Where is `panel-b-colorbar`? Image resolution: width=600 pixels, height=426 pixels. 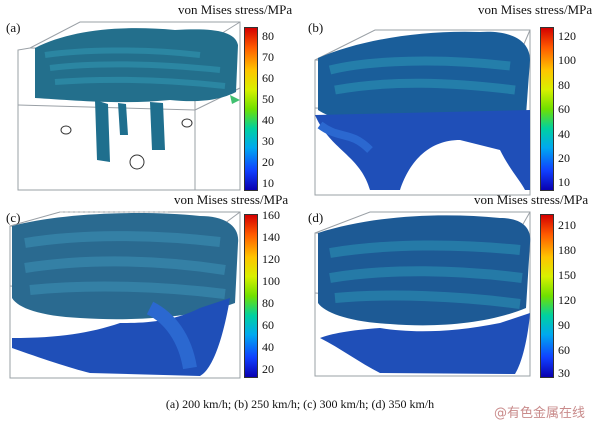
panel-b-colorbar is located at coordinates (547, 109).